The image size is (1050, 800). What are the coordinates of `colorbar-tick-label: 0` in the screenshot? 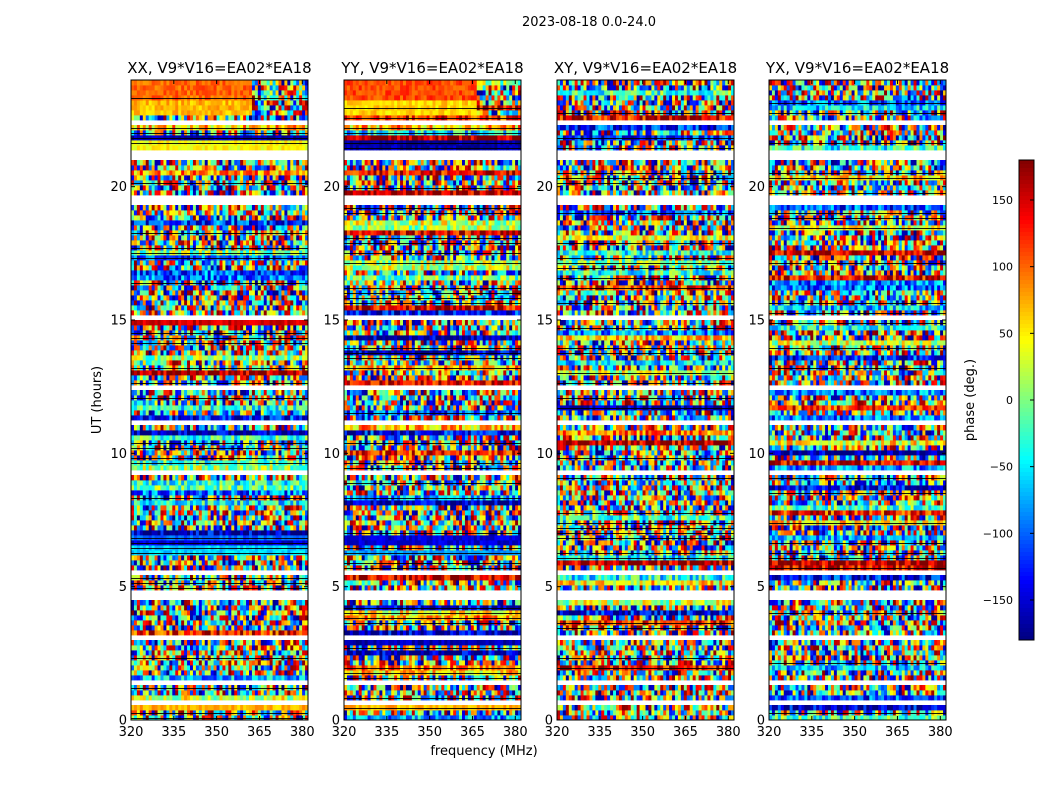 It's located at (1009, 400).